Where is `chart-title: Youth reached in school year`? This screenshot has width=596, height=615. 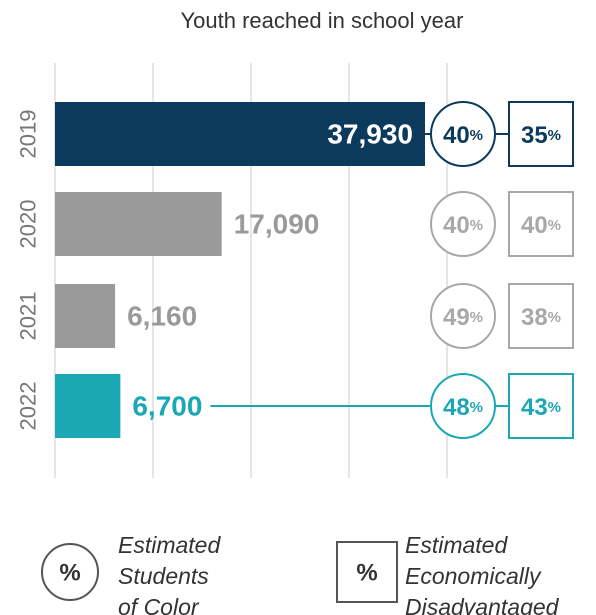
chart-title: Youth reached in school year is located at coordinates (322, 20).